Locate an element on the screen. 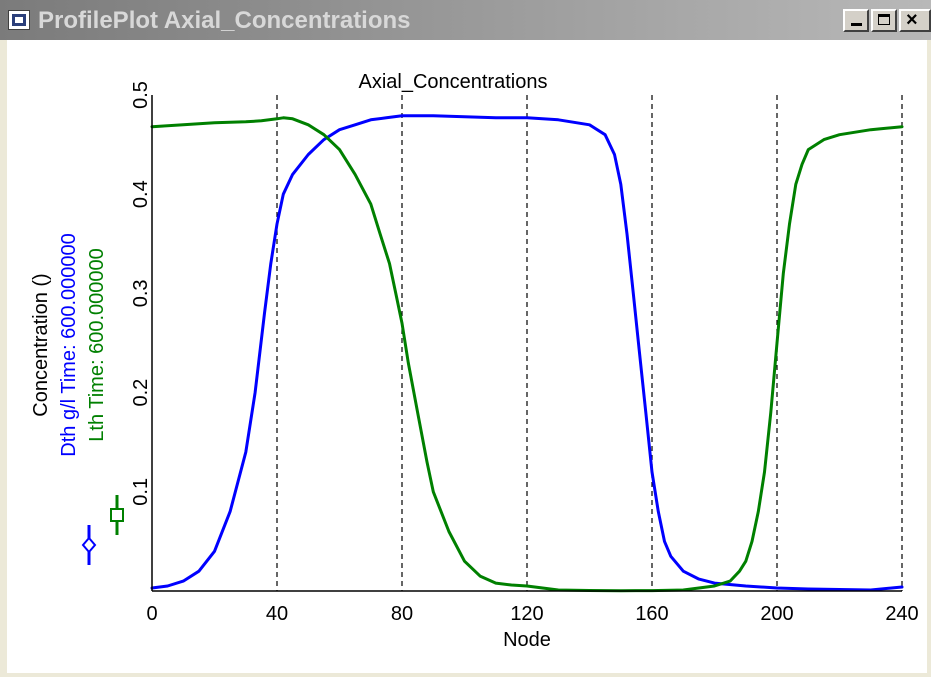  x-tick-label: 240 is located at coordinates (901, 614).